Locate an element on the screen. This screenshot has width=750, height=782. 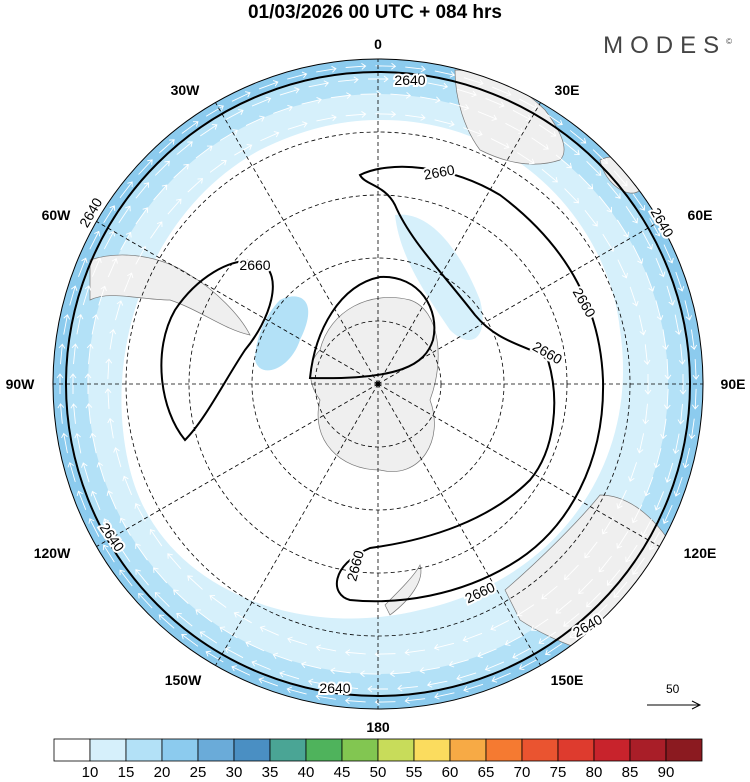
colorbar-label: 10 is located at coordinates (90, 772).